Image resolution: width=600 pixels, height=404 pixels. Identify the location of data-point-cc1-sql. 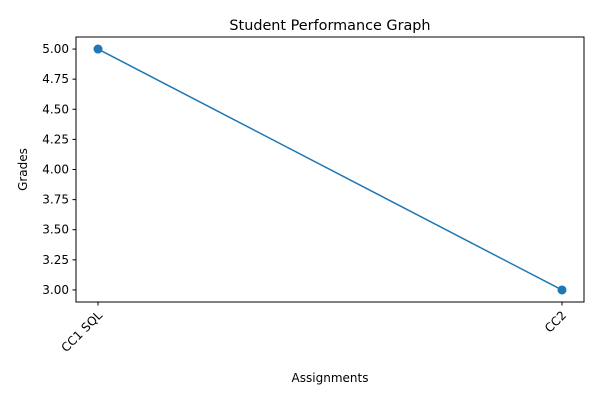
(98, 49).